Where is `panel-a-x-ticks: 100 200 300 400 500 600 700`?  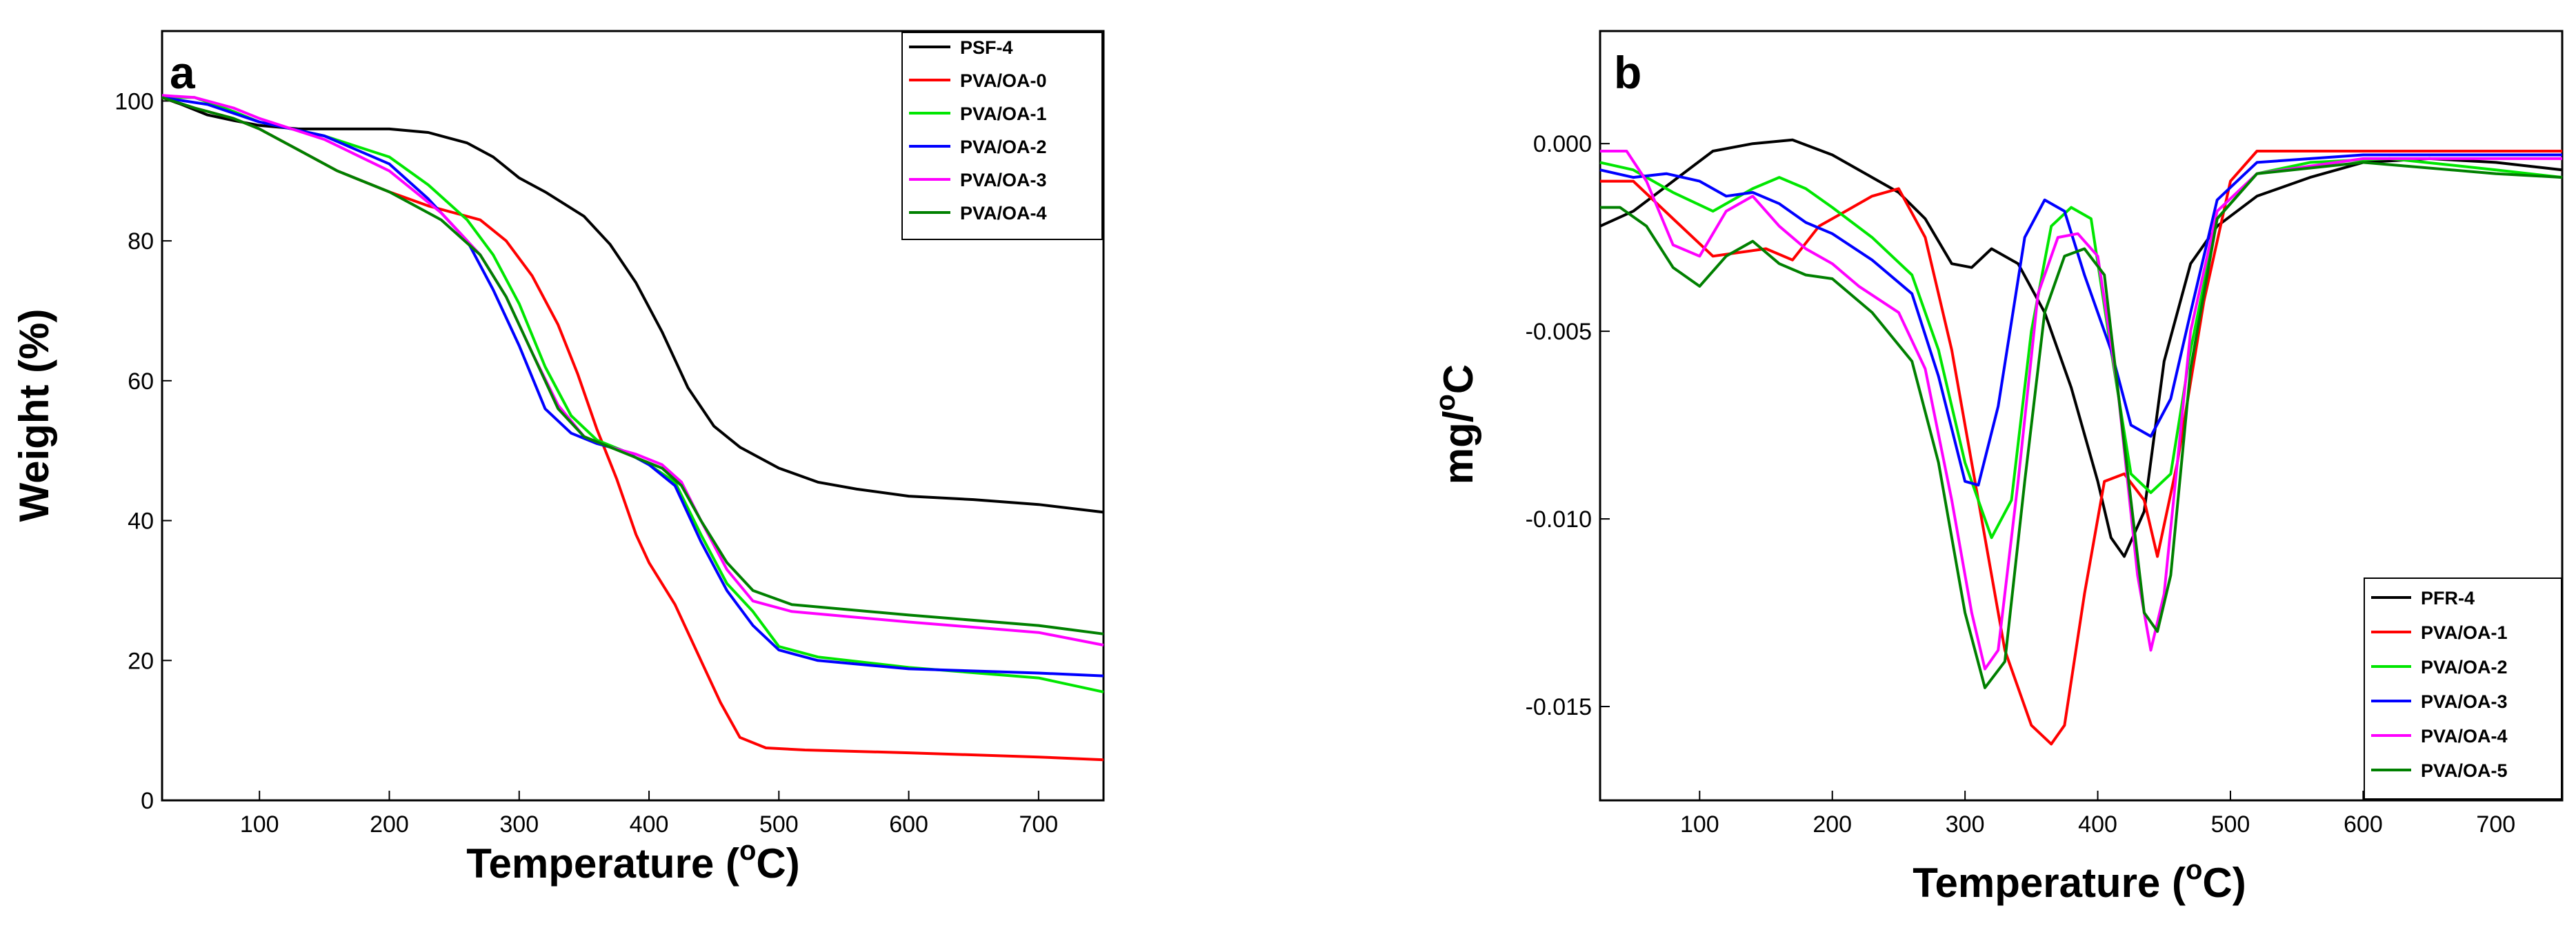 panel-a-x-ticks: 100 200 300 400 500 600 700 is located at coordinates (649, 814).